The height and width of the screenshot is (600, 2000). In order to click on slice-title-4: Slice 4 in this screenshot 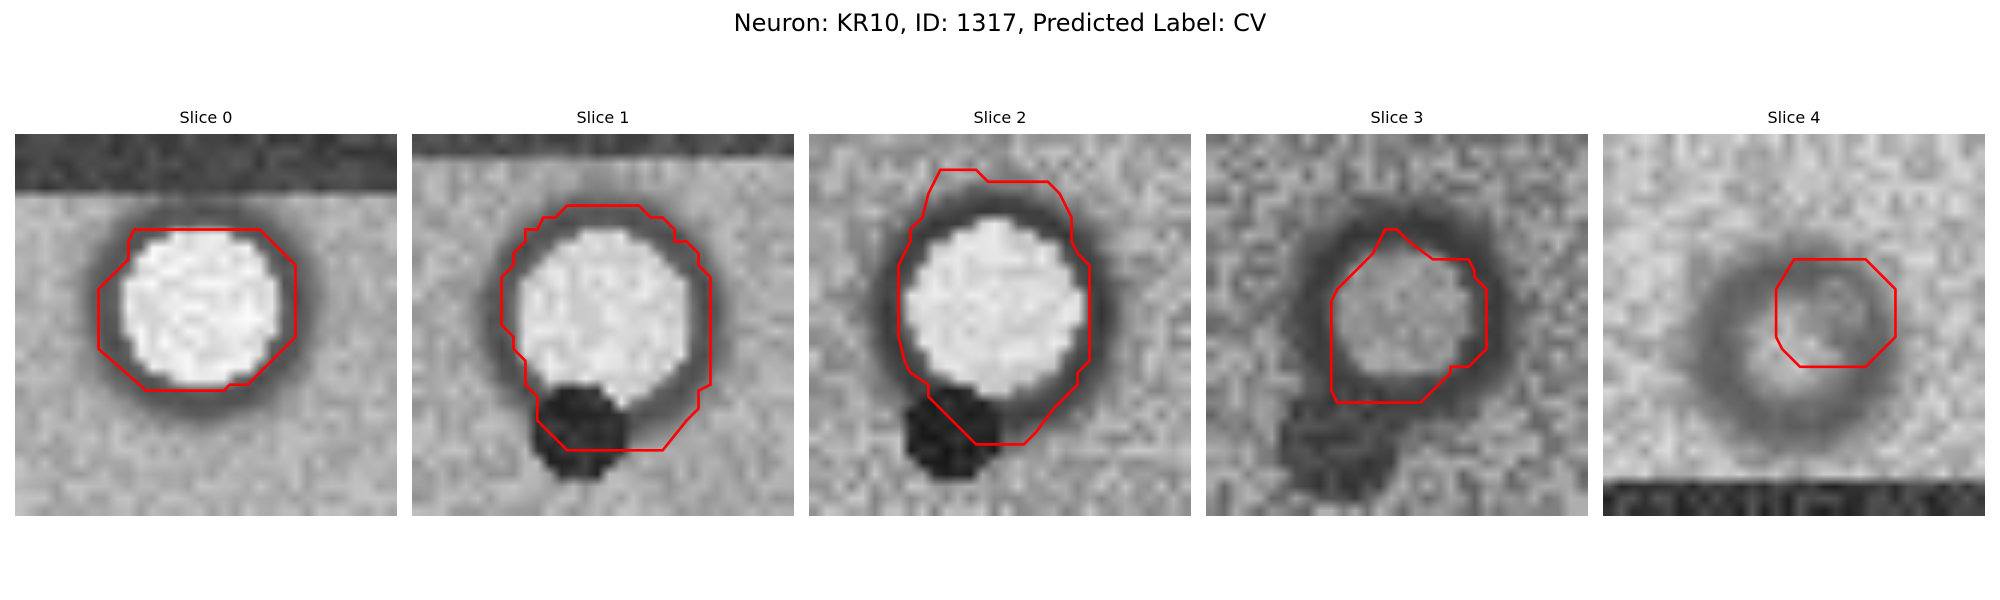, I will do `click(1794, 117)`.